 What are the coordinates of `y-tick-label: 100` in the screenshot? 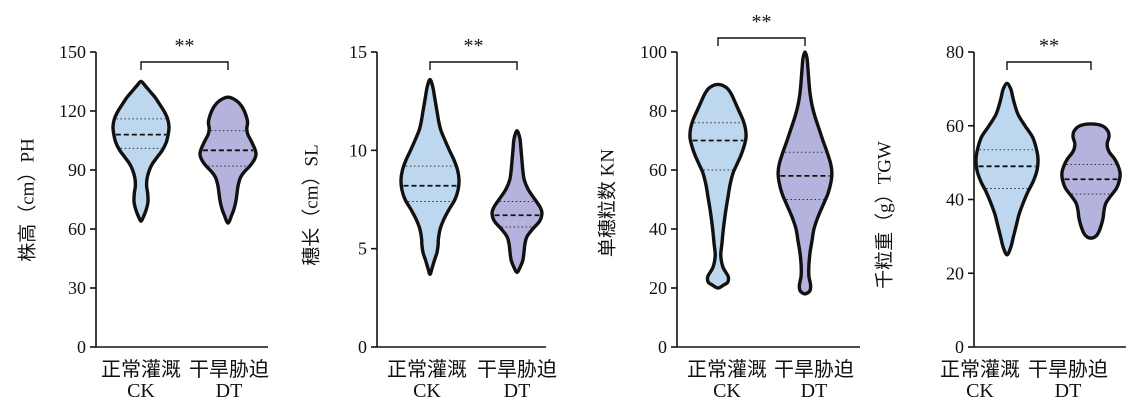 It's located at (653, 52).